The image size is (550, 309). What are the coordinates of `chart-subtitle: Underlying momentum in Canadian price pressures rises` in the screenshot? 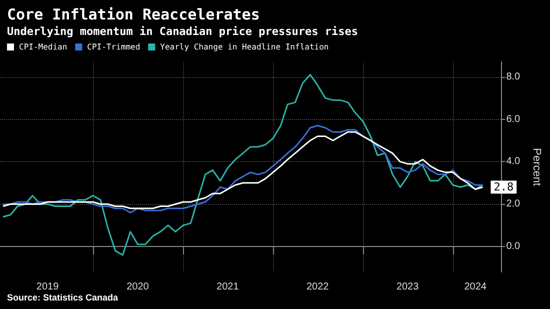 It's located at (182, 31).